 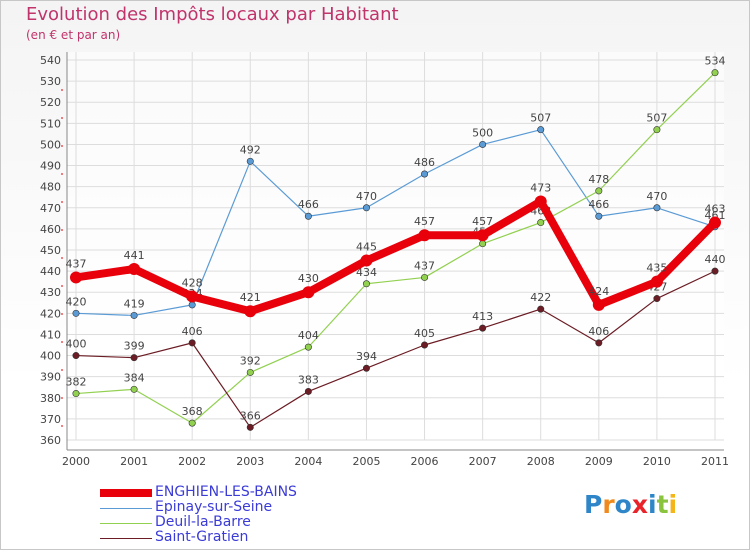 I want to click on logo-letter: o, so click(x=623, y=504).